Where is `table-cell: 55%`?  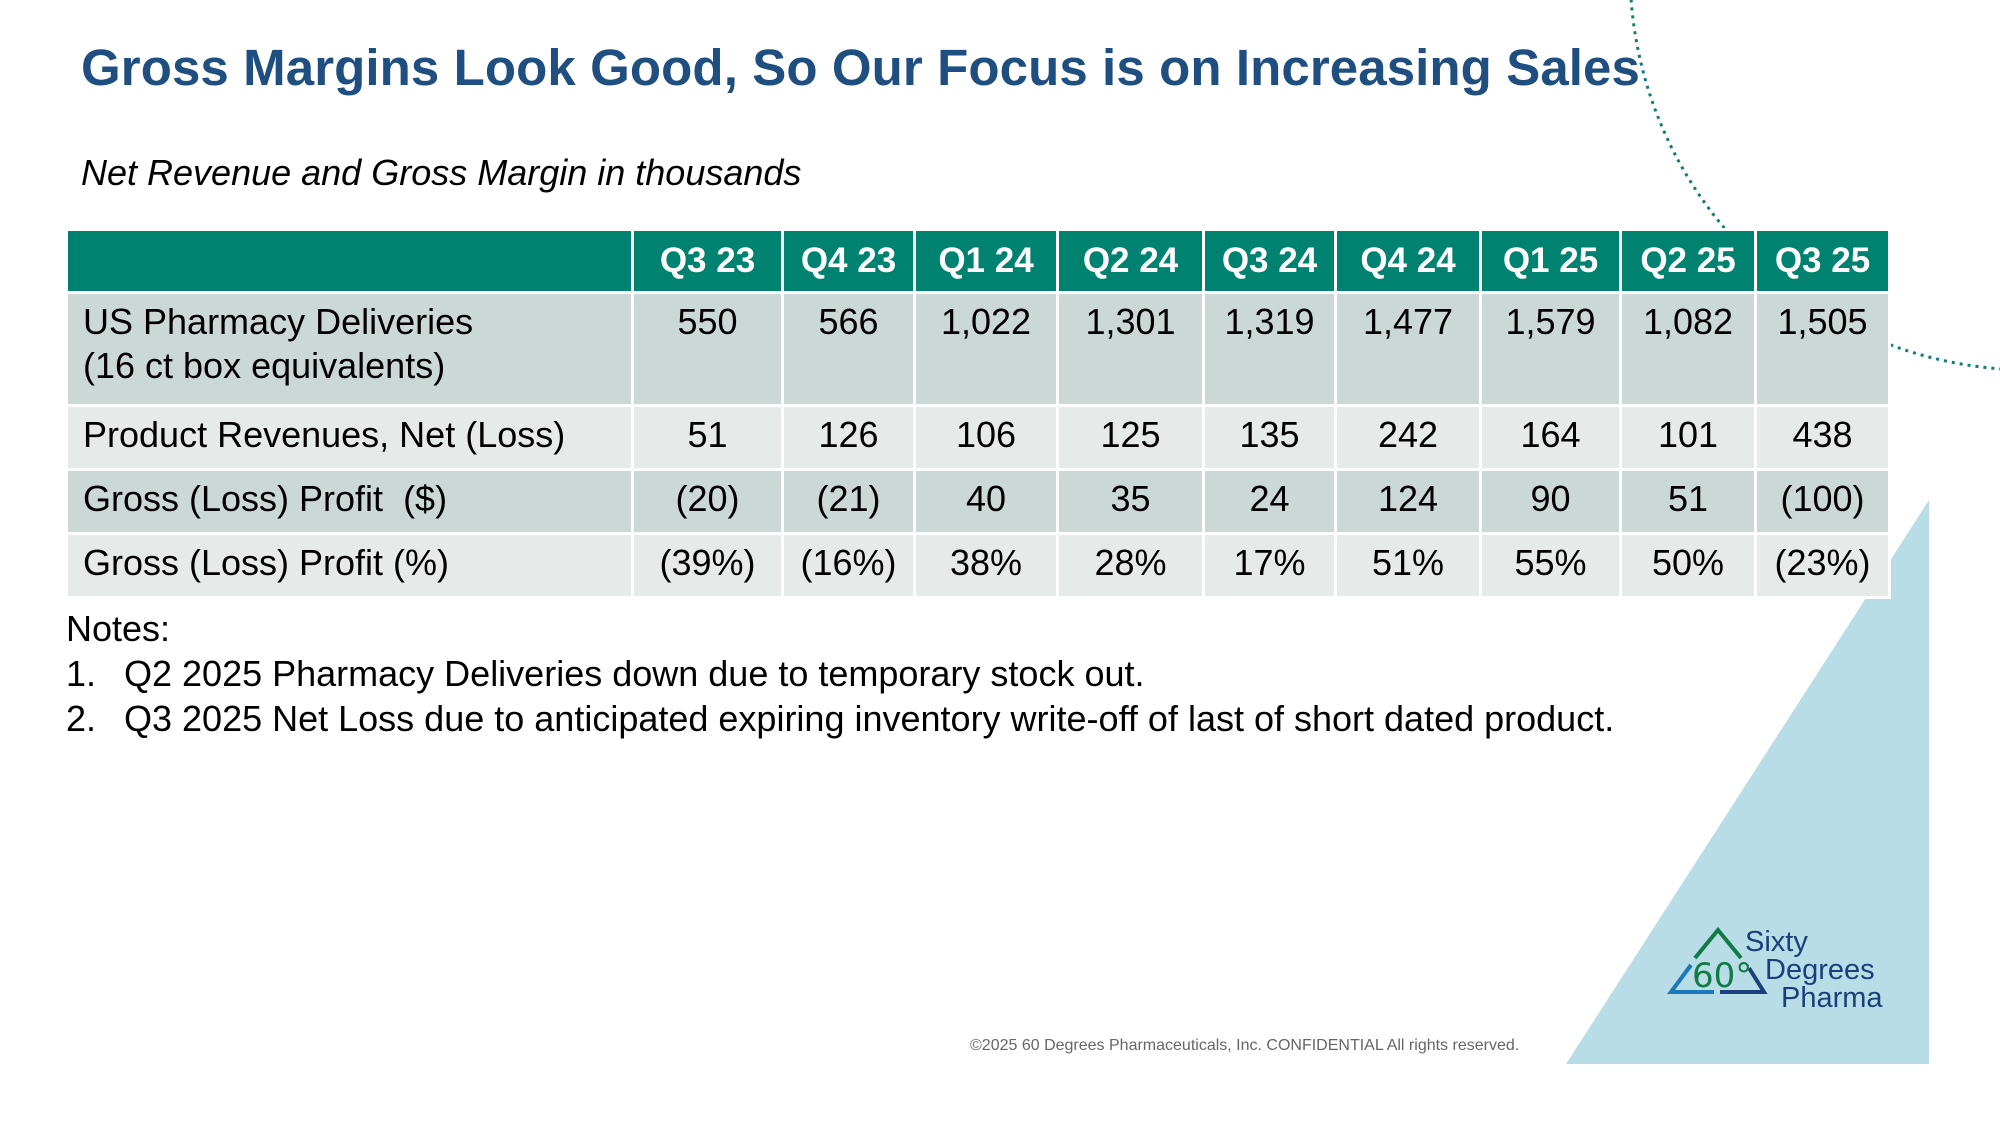
table-cell: 55% is located at coordinates (1550, 565).